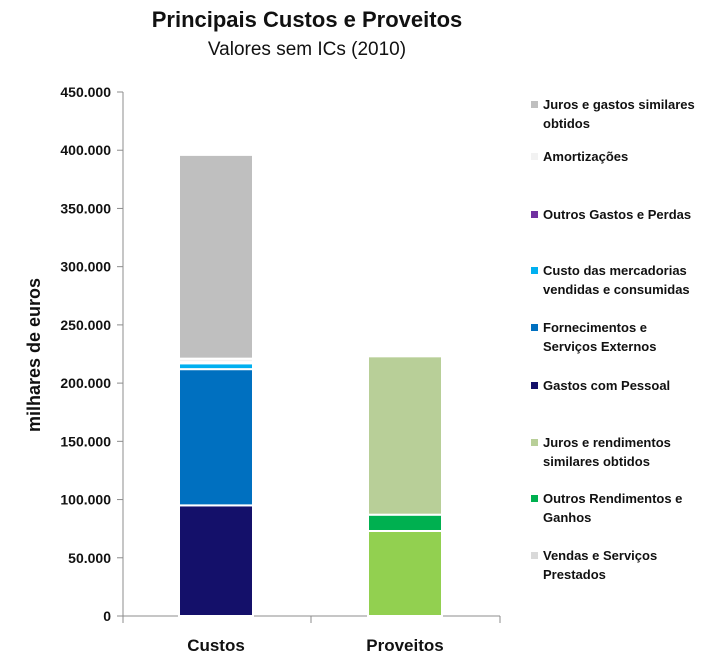  I want to click on y-axis-label: milhares de euros, so click(34, 355).